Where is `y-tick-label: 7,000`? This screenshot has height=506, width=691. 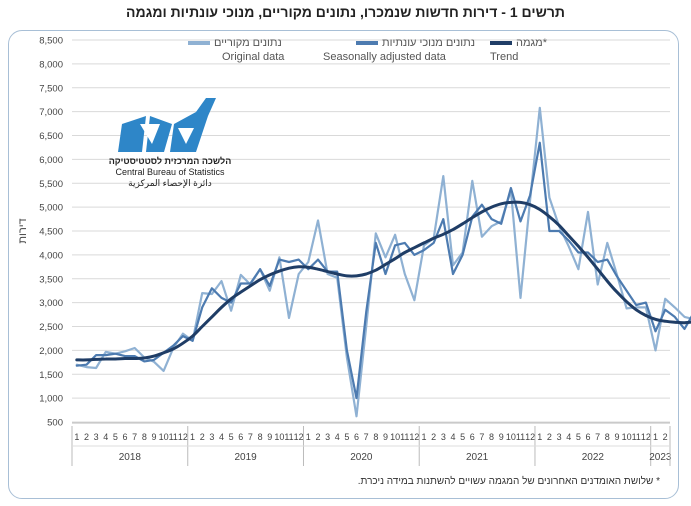 y-tick-label: 7,000 is located at coordinates (51, 112).